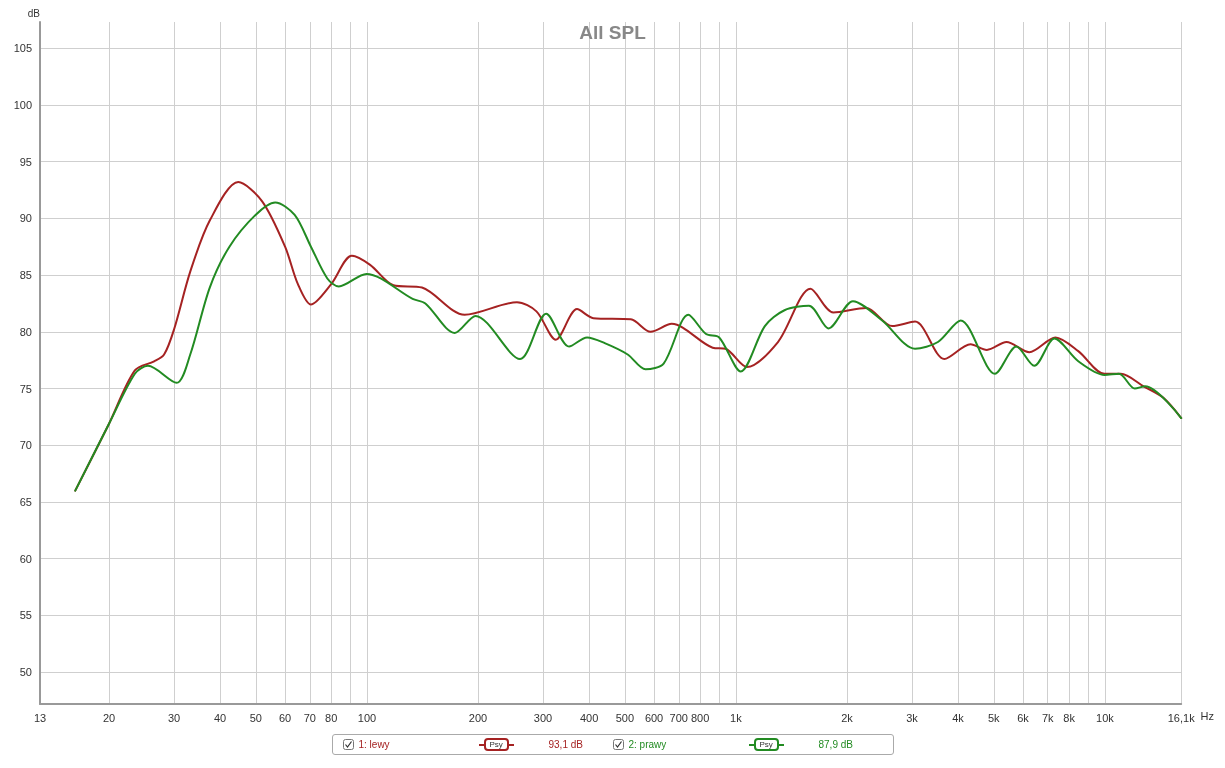 The width and height of the screenshot is (1225, 768). Describe the element at coordinates (1069, 717) in the screenshot. I see `x-tick-label: 8k` at that location.